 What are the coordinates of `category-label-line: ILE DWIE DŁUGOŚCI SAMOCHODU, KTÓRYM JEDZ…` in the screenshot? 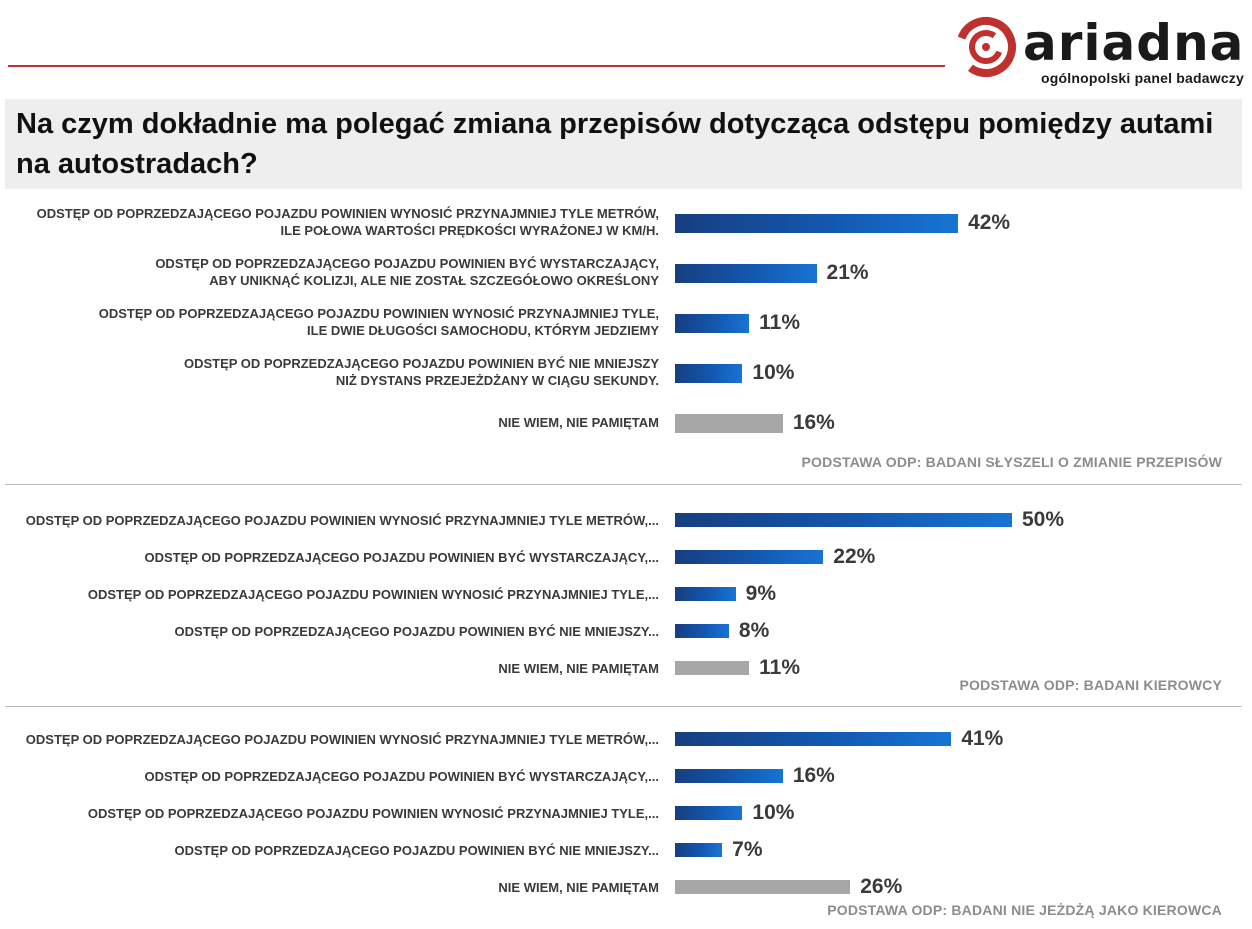 It's located at (483, 330).